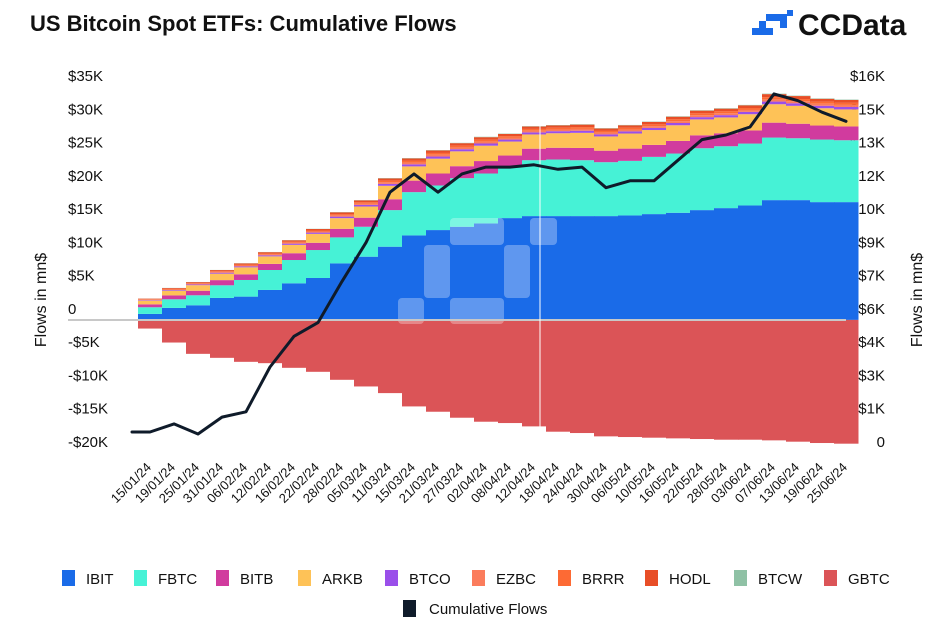 Image resolution: width=946 pixels, height=634 pixels. What do you see at coordinates (768, 579) in the screenshot?
I see `legend-item-btcw: BTCW` at bounding box center [768, 579].